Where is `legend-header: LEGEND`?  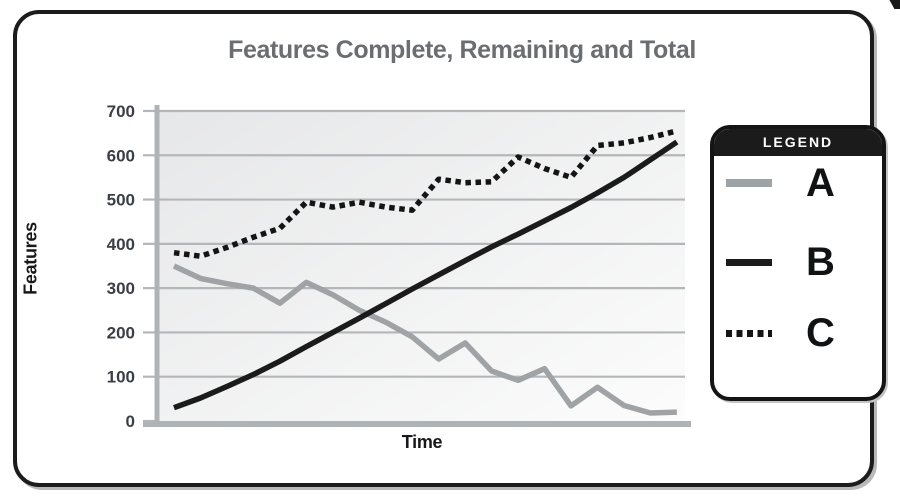 legend-header: LEGEND is located at coordinates (798, 142).